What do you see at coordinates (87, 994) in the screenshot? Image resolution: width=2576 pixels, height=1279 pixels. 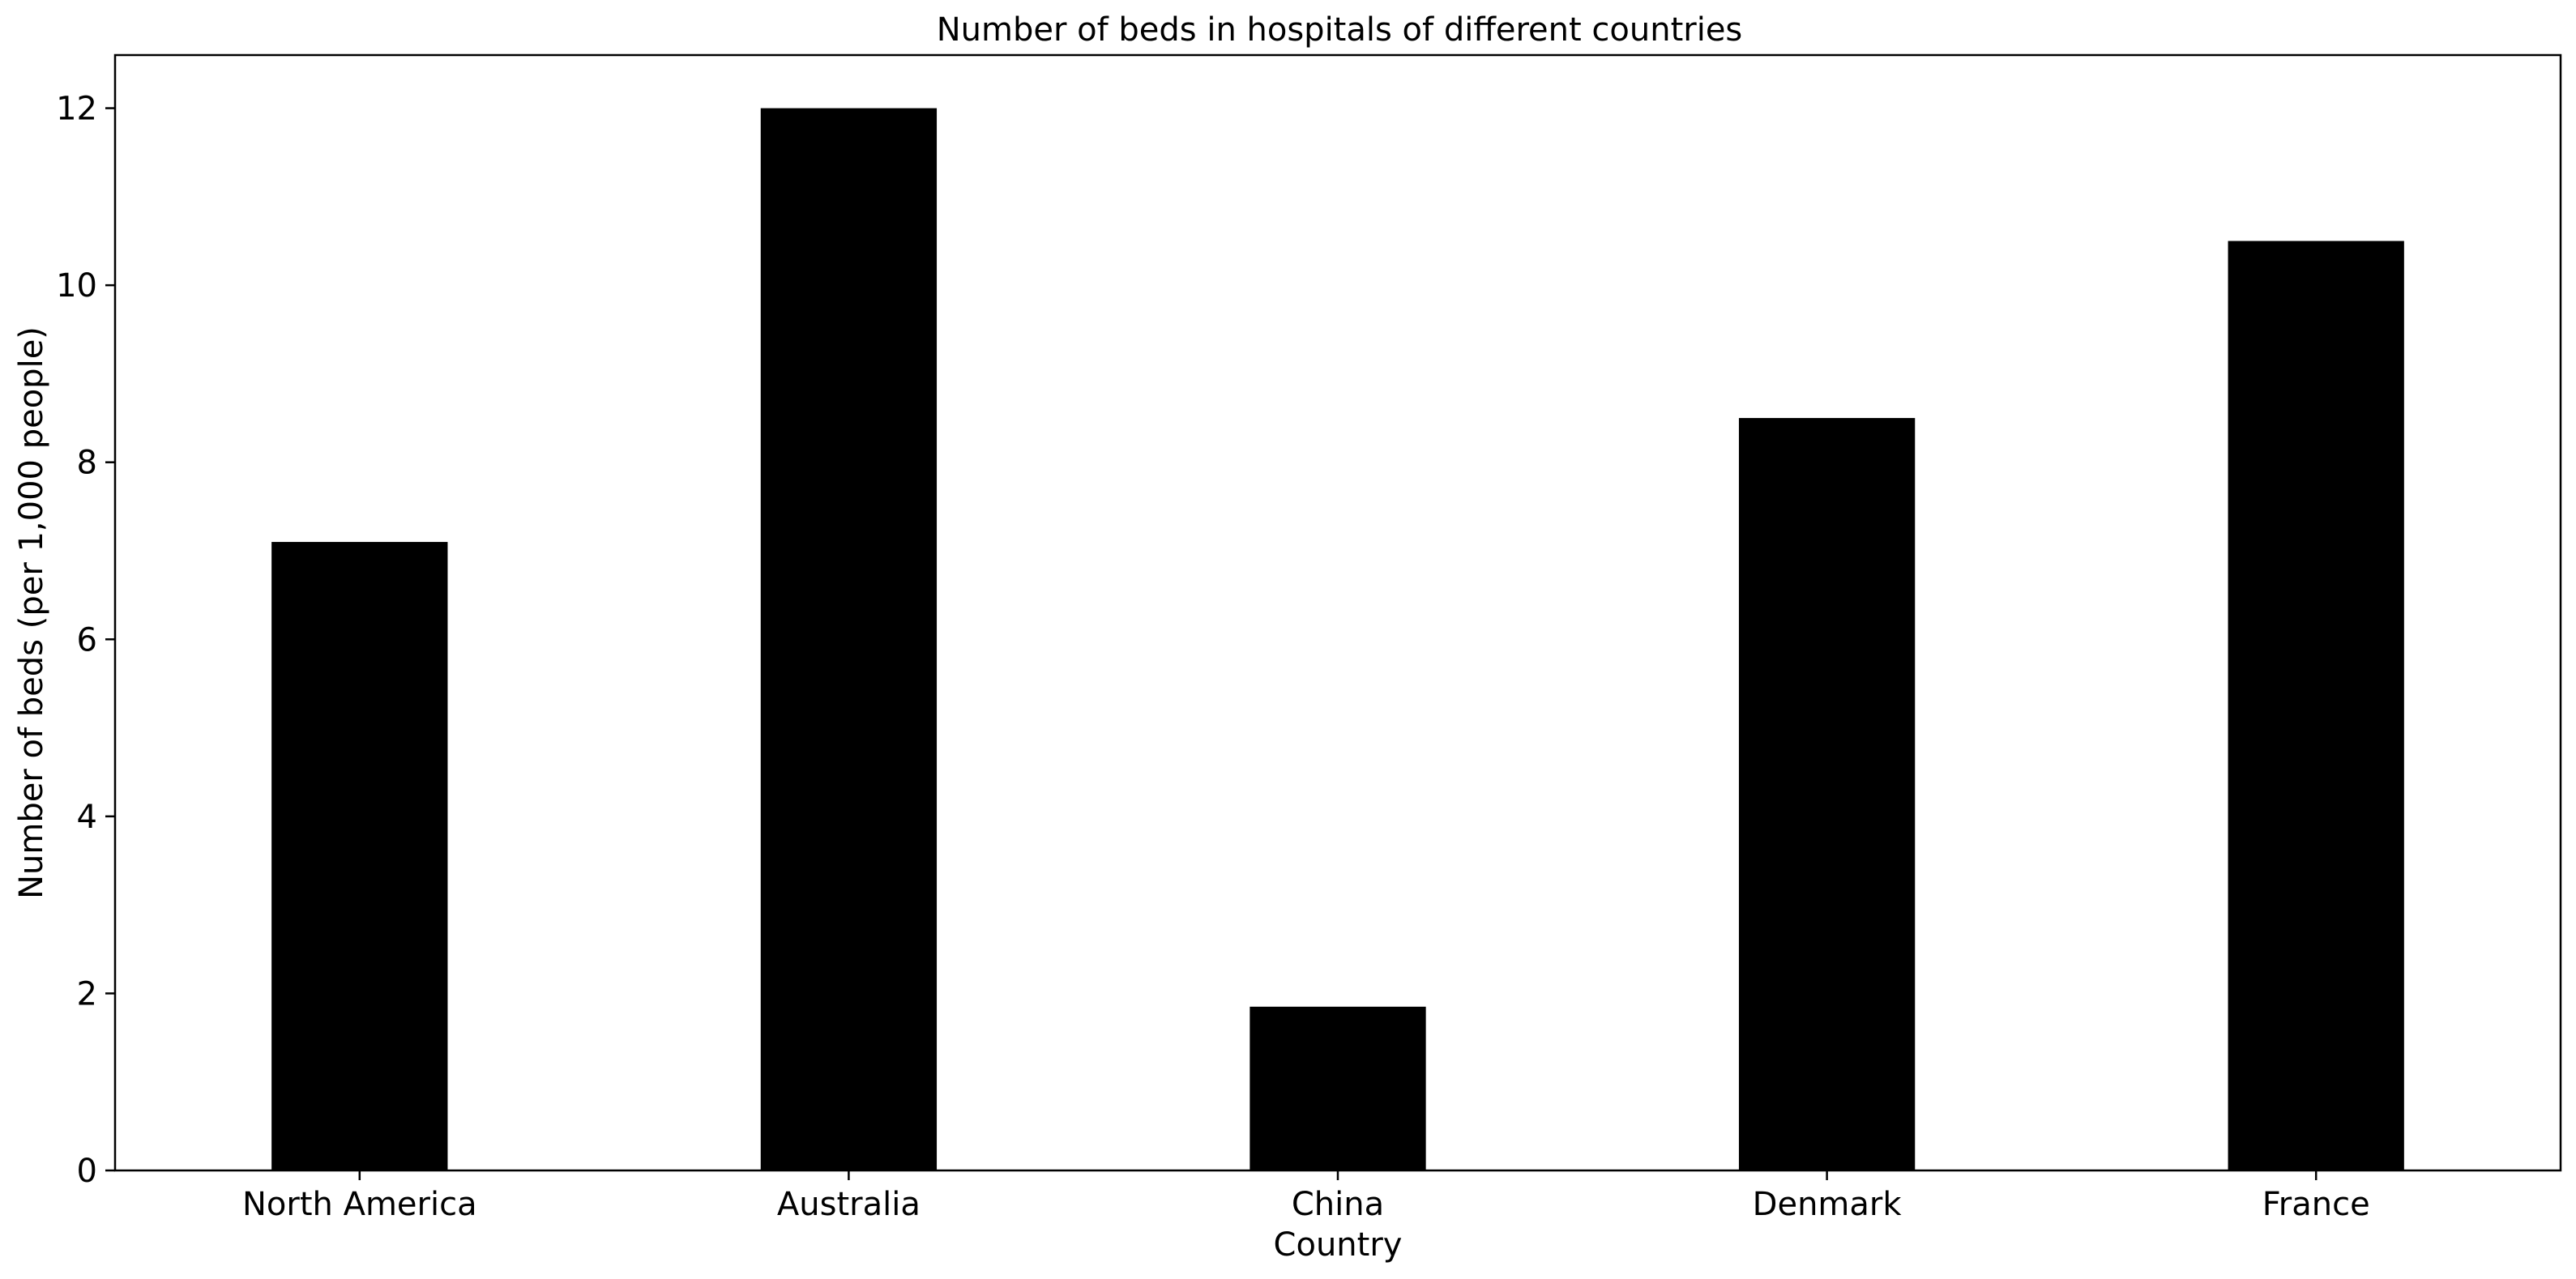 I see `y-tick-label: 2` at bounding box center [87, 994].